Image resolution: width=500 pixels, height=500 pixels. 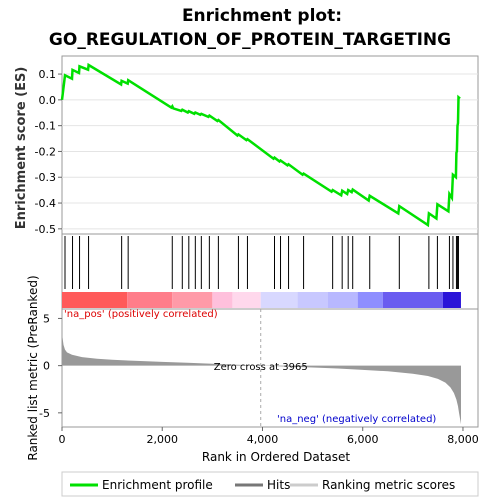 What do you see at coordinates (263, 439) in the screenshot?
I see `x-tick-label: 4,000` at bounding box center [263, 439].